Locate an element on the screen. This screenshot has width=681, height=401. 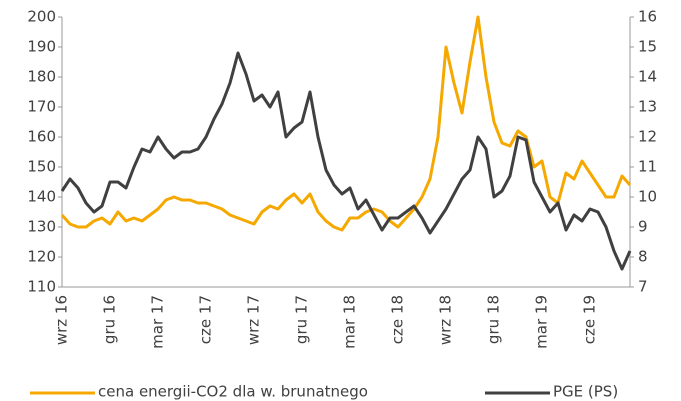
x-tick-label: cze 18 is located at coordinates (398, 319).